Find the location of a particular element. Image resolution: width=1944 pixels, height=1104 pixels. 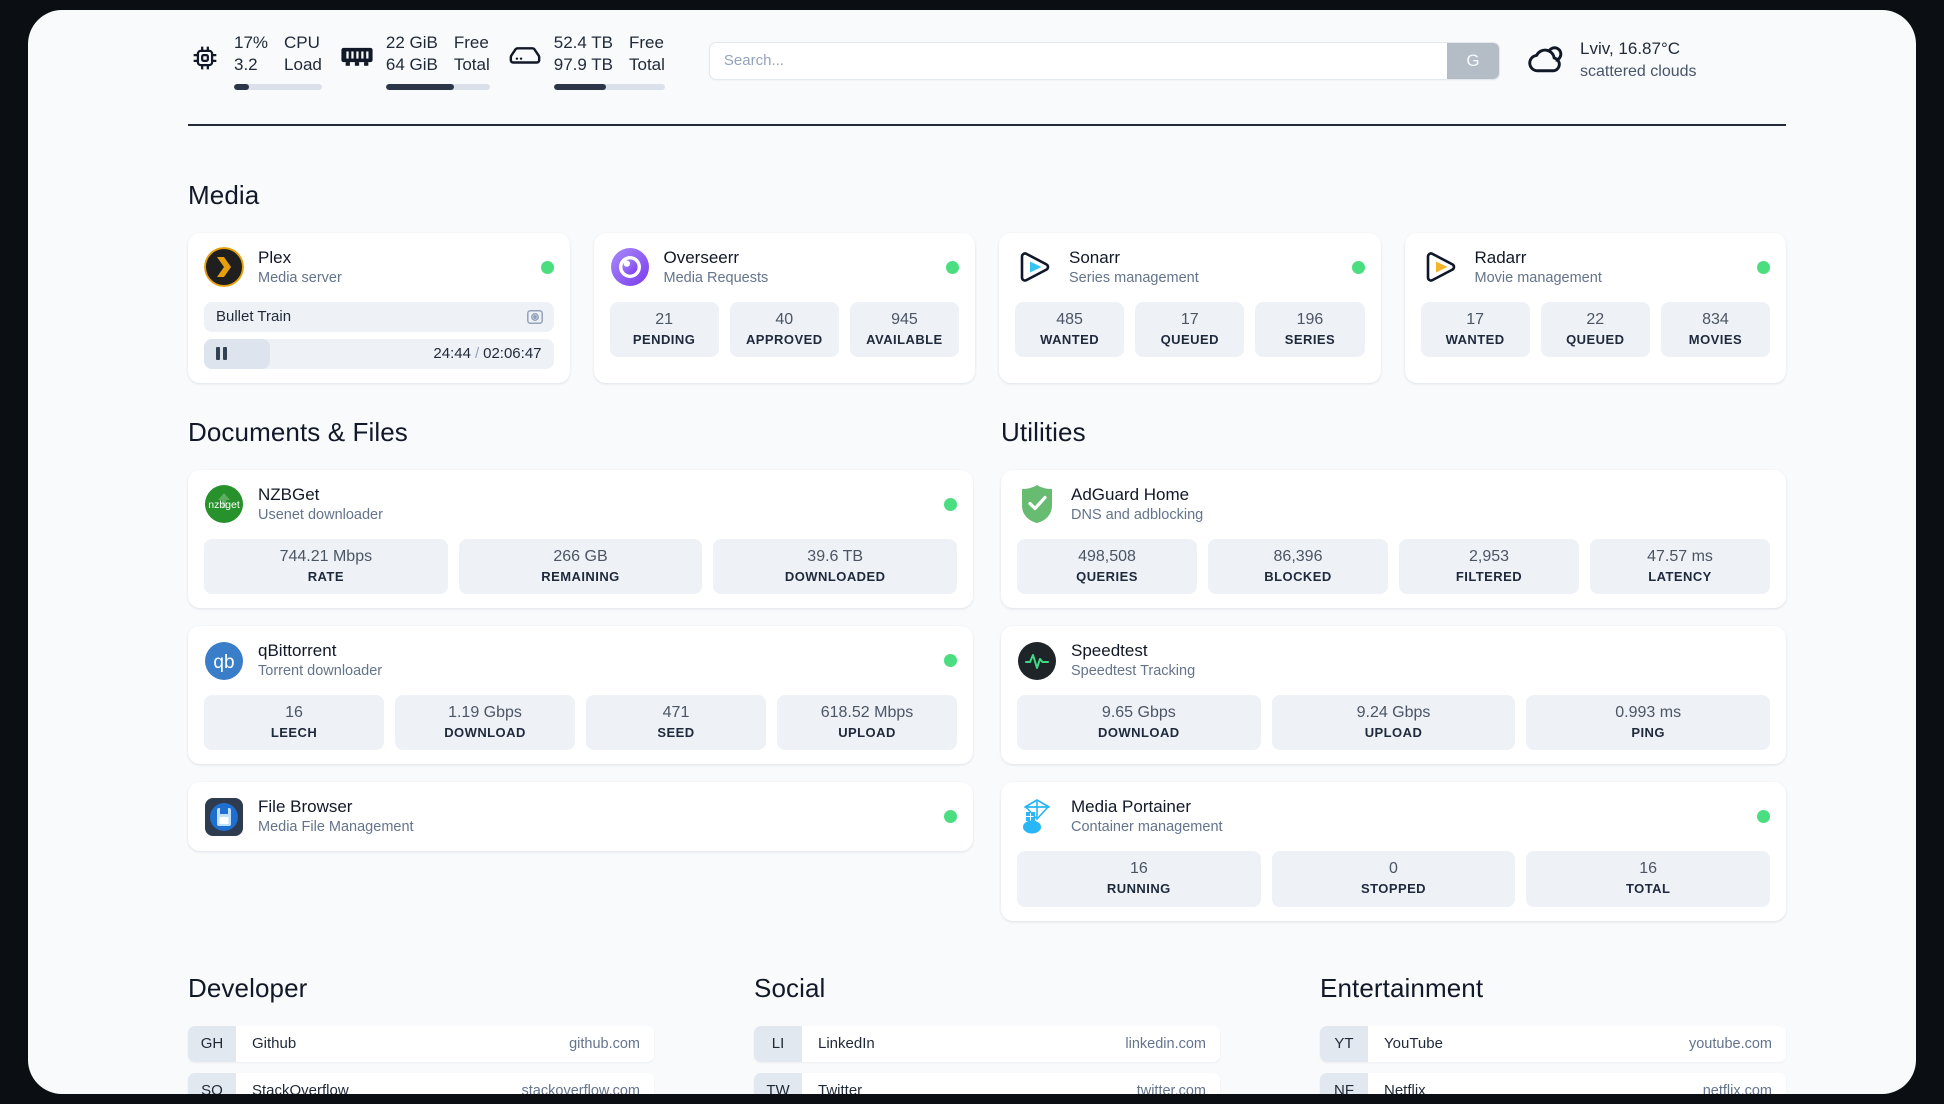

stat-value: 196 is located at coordinates (1310, 319).